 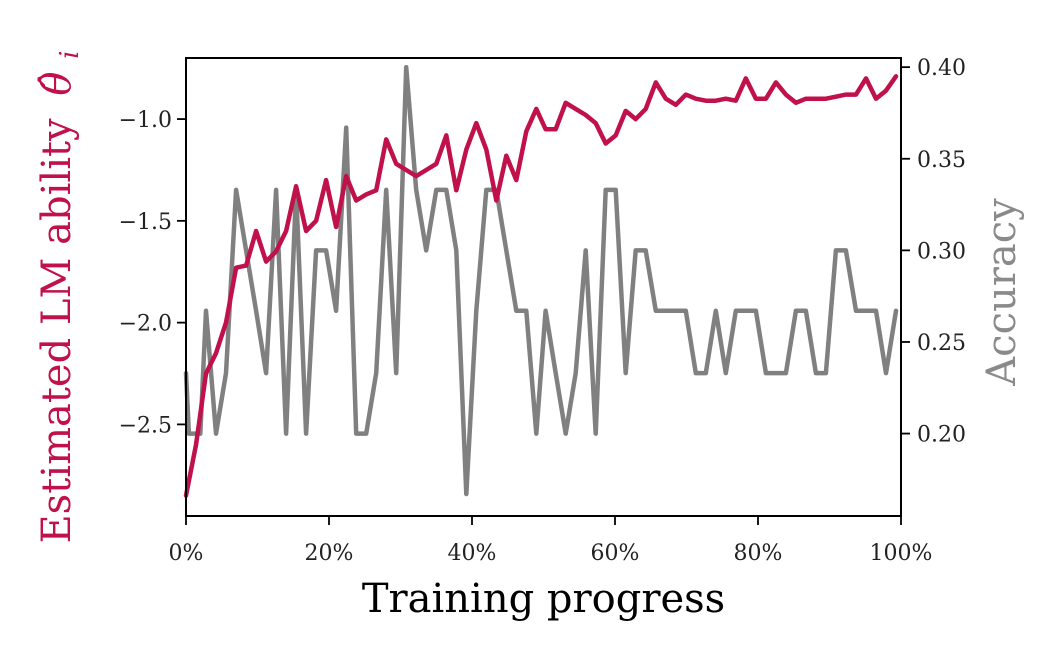 I want to click on x-tick-label: 20%, so click(x=329, y=553).